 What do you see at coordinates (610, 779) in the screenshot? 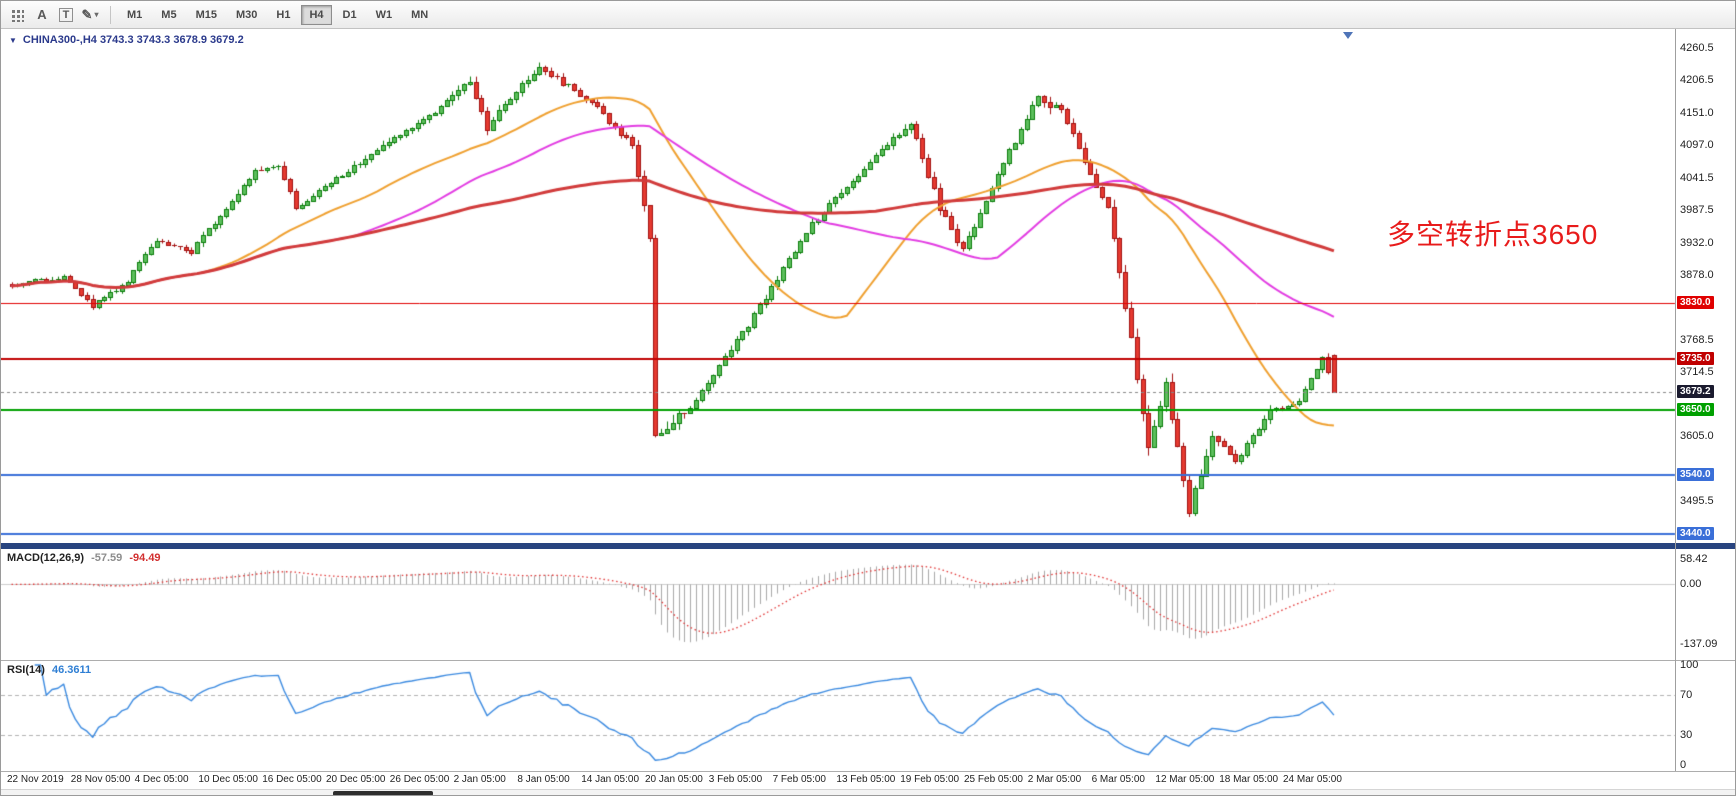
I see `time-label: 14 Jan 05:00` at bounding box center [610, 779].